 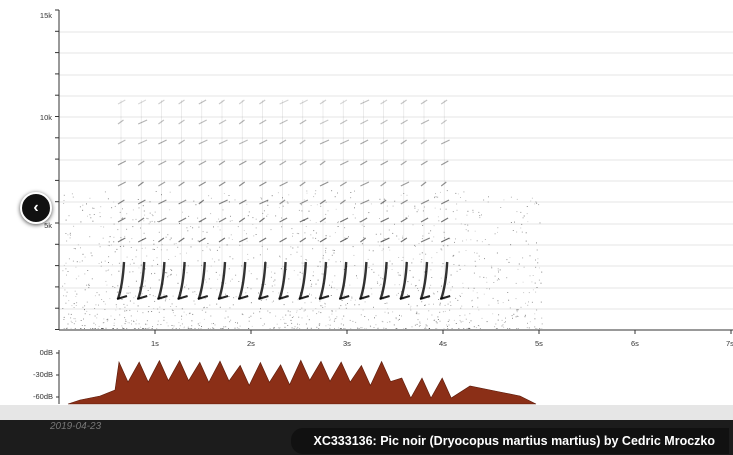 What do you see at coordinates (45, 15) in the screenshot?
I see `freq-label-15k: 15k` at bounding box center [45, 15].